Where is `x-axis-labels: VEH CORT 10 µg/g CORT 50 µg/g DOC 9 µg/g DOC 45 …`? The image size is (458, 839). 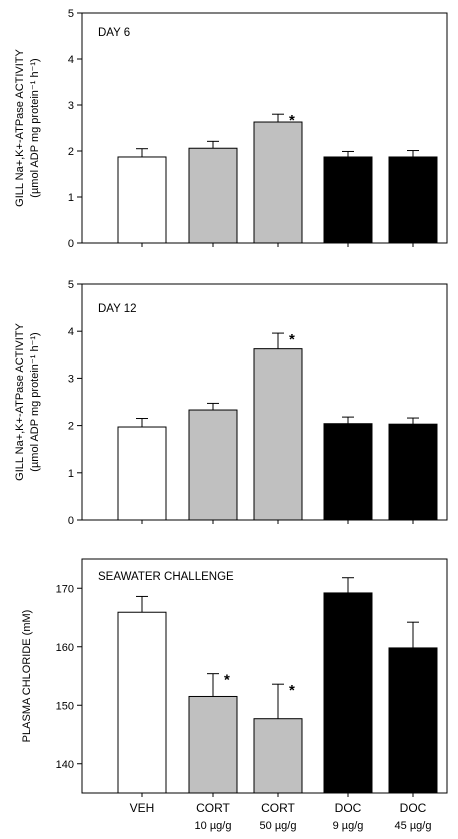
x-axis-labels: VEH CORT 10 µg/g CORT 50 µg/g DOC 9 µg/g DOC 45 … is located at coordinates (281, 816).